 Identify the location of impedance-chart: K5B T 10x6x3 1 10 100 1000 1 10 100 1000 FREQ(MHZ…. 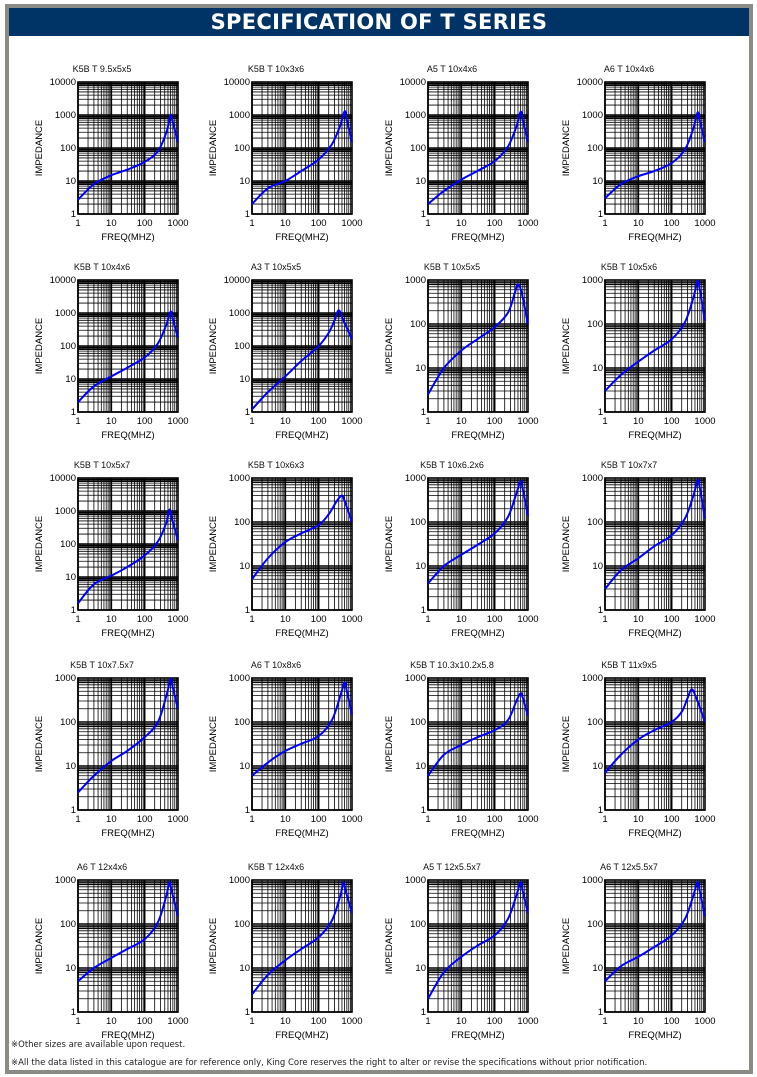
(276, 549).